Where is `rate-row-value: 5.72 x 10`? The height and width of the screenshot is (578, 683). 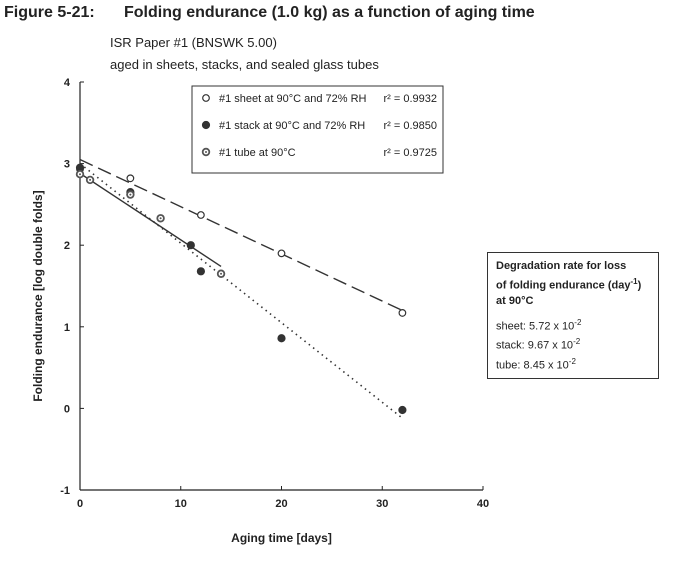
rate-row-value: 5.72 x 10 is located at coordinates (552, 326).